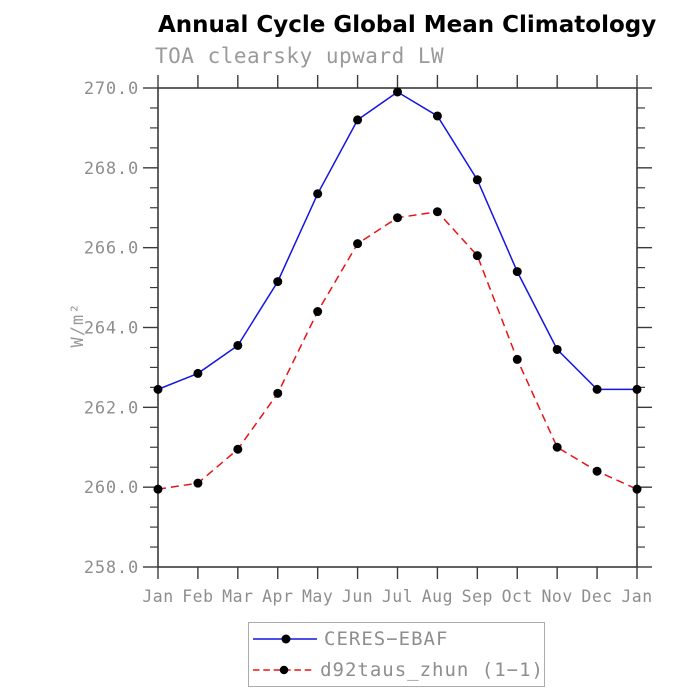  Describe the element at coordinates (407, 25) in the screenshot. I see `chart-title: Annual Cycle Global Mean Climatology` at that location.